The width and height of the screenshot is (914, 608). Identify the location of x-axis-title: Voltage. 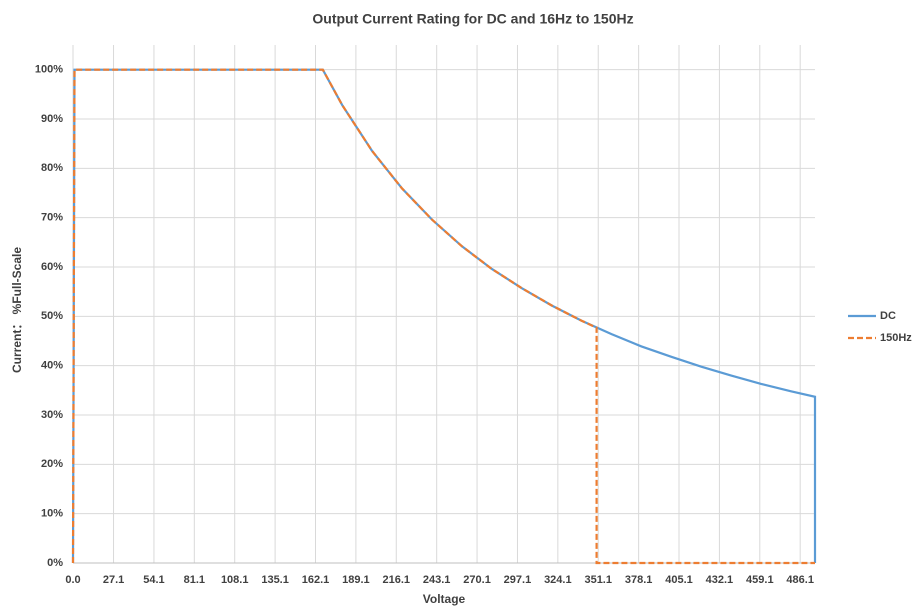
(444, 599).